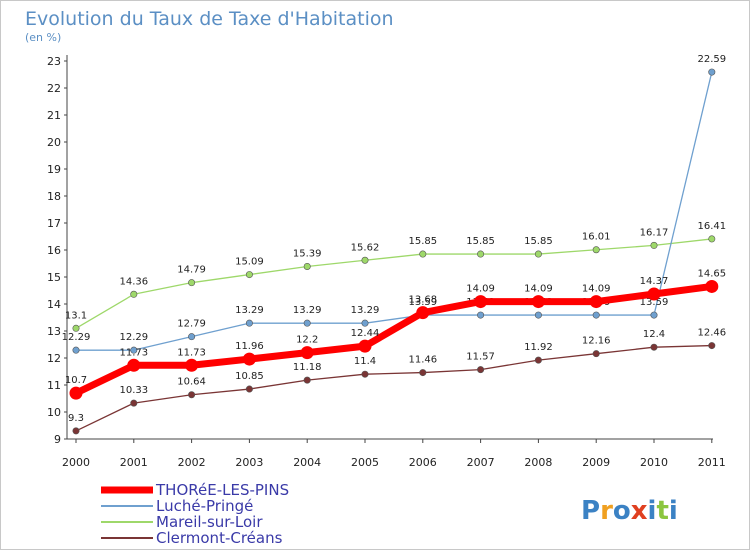 Image resolution: width=750 pixels, height=550 pixels. Describe the element at coordinates (219, 538) in the screenshot. I see `legend-label: Clermont-Créans` at that location.